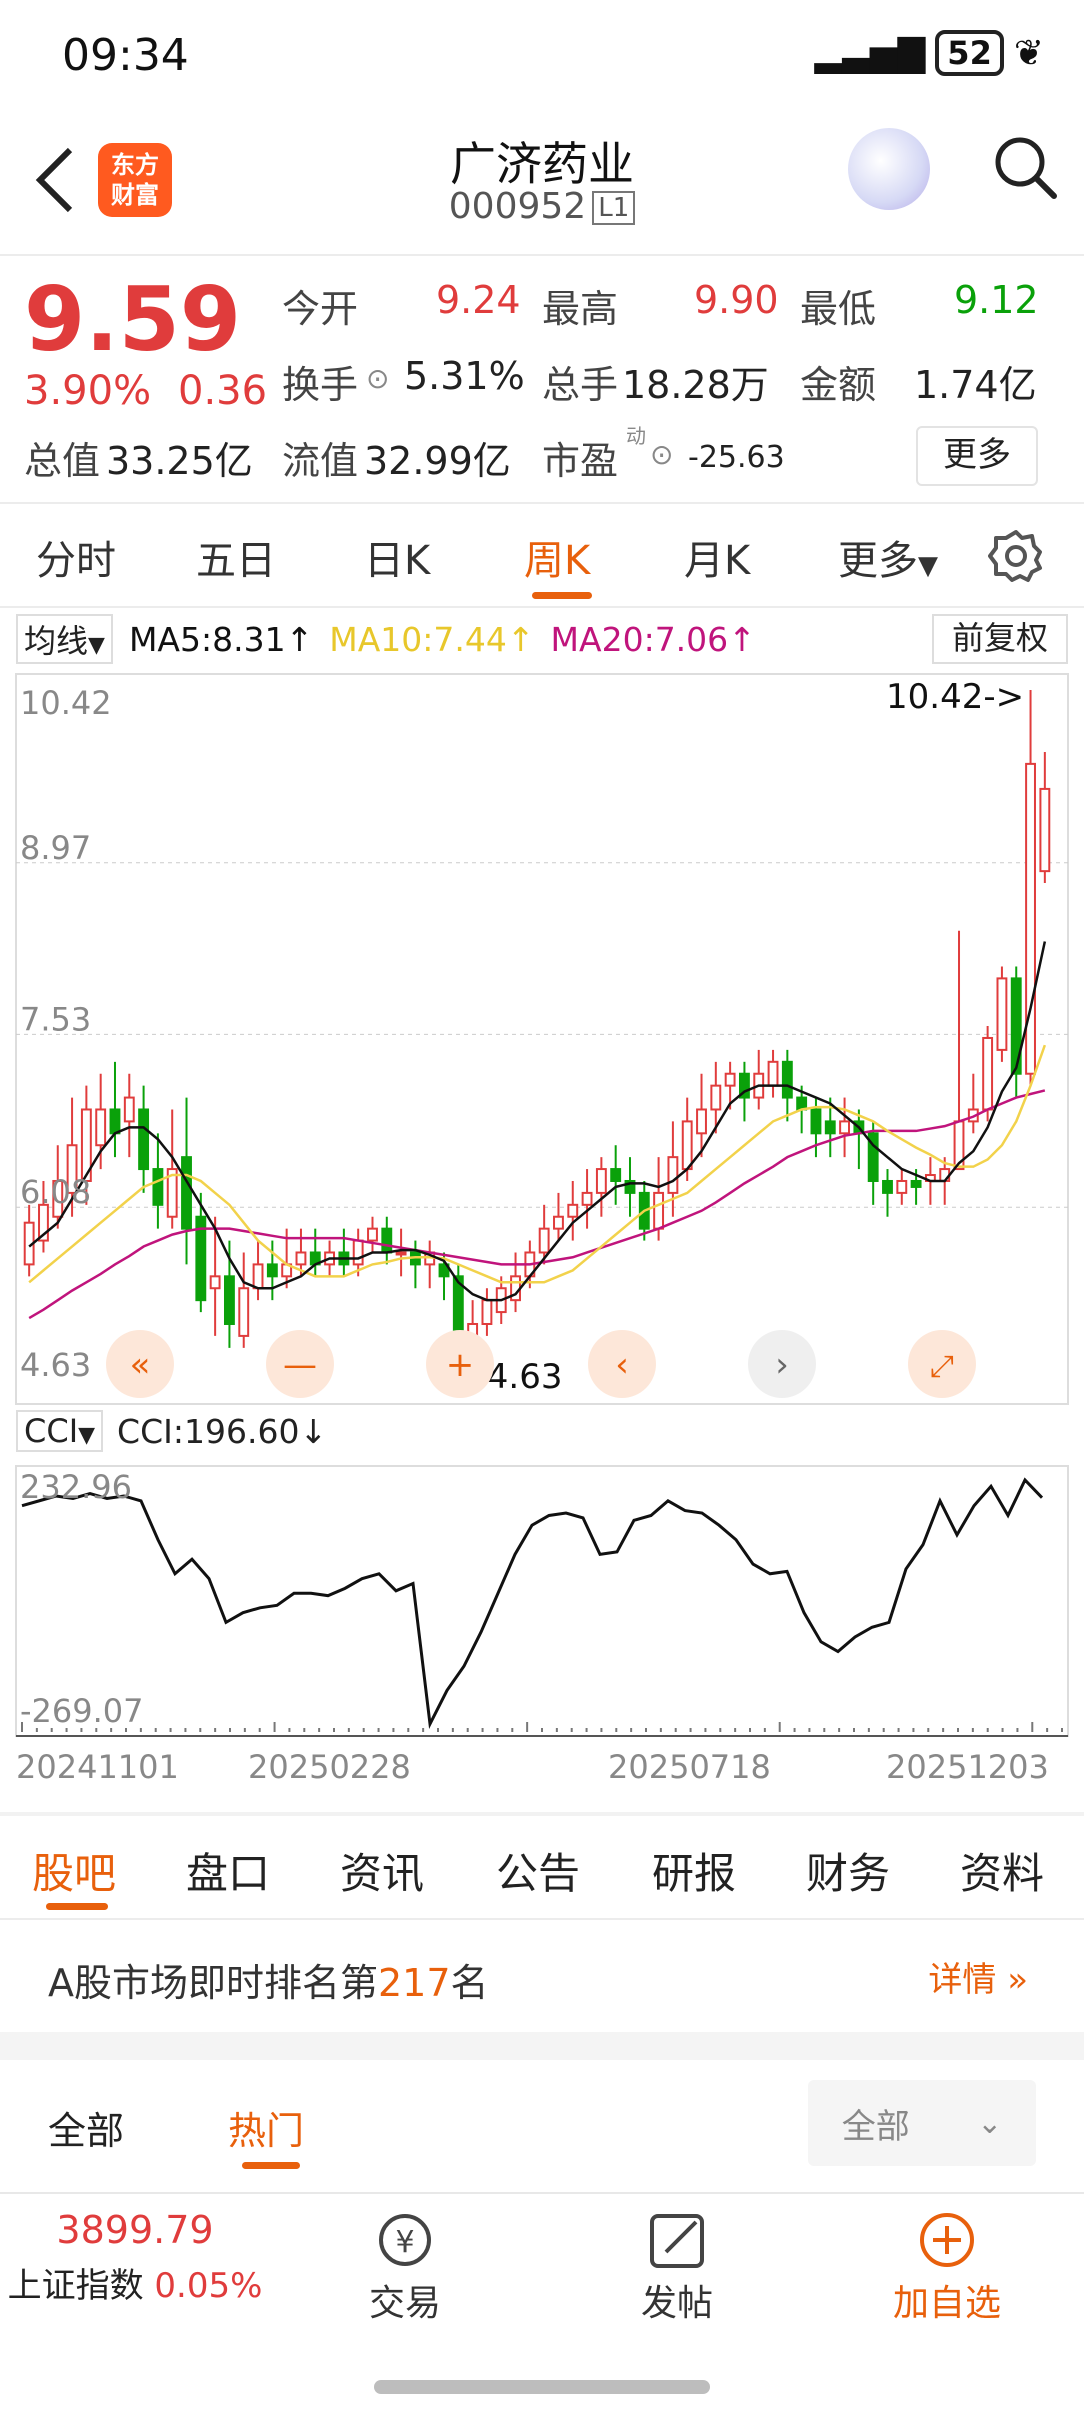  Describe the element at coordinates (228, 1873) in the screenshot. I see `tab-pankou: 盘口` at that location.